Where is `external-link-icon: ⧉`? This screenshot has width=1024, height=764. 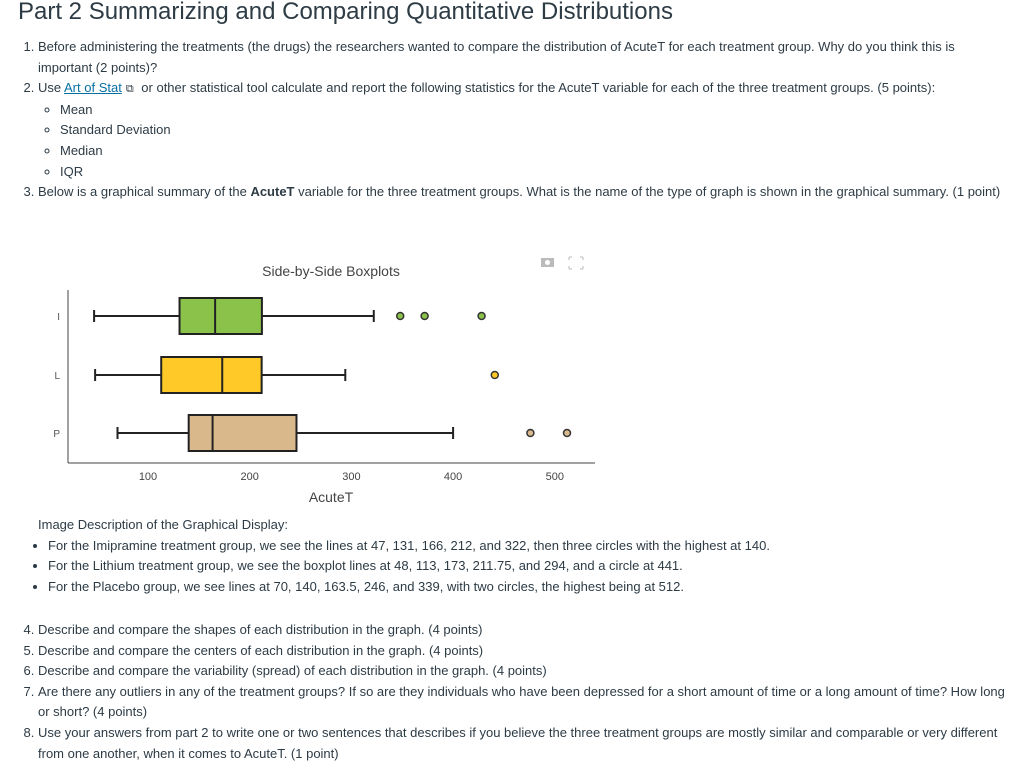
external-link-icon: ⧉ is located at coordinates (129, 89).